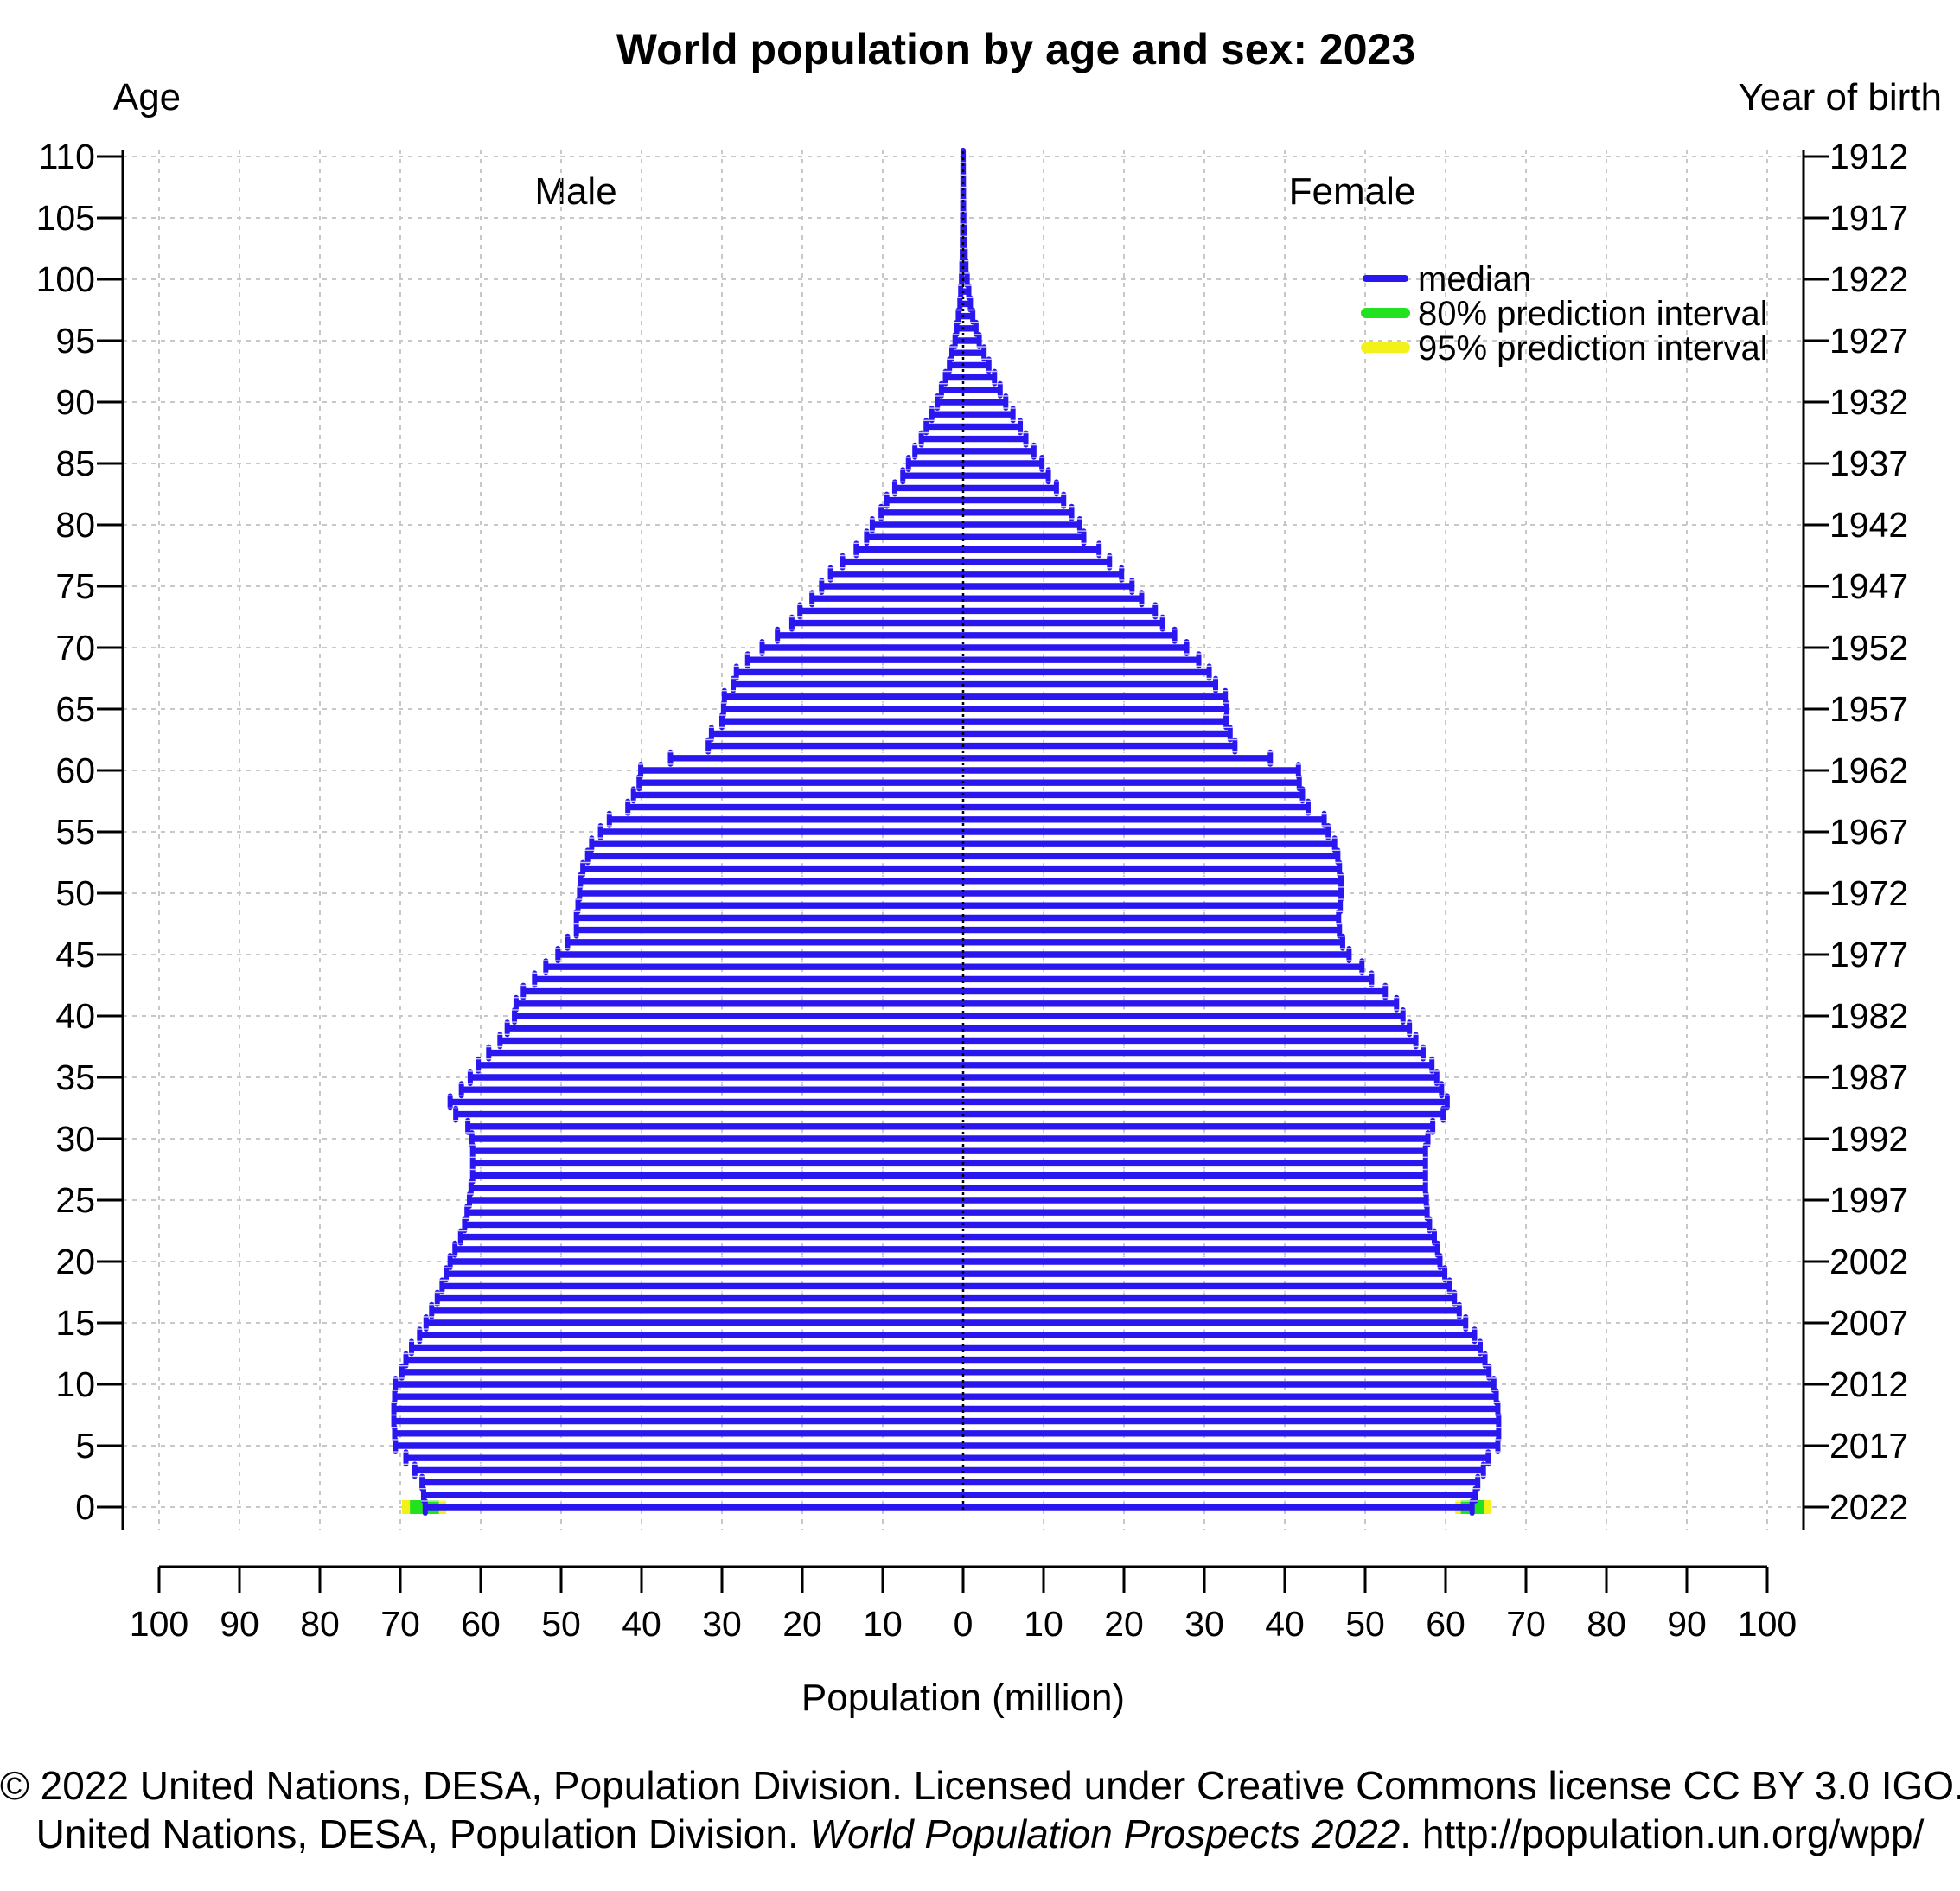 This screenshot has width=1960, height=1891. Describe the element at coordinates (75, 1384) in the screenshot. I see `age-tick-label: 10` at that location.